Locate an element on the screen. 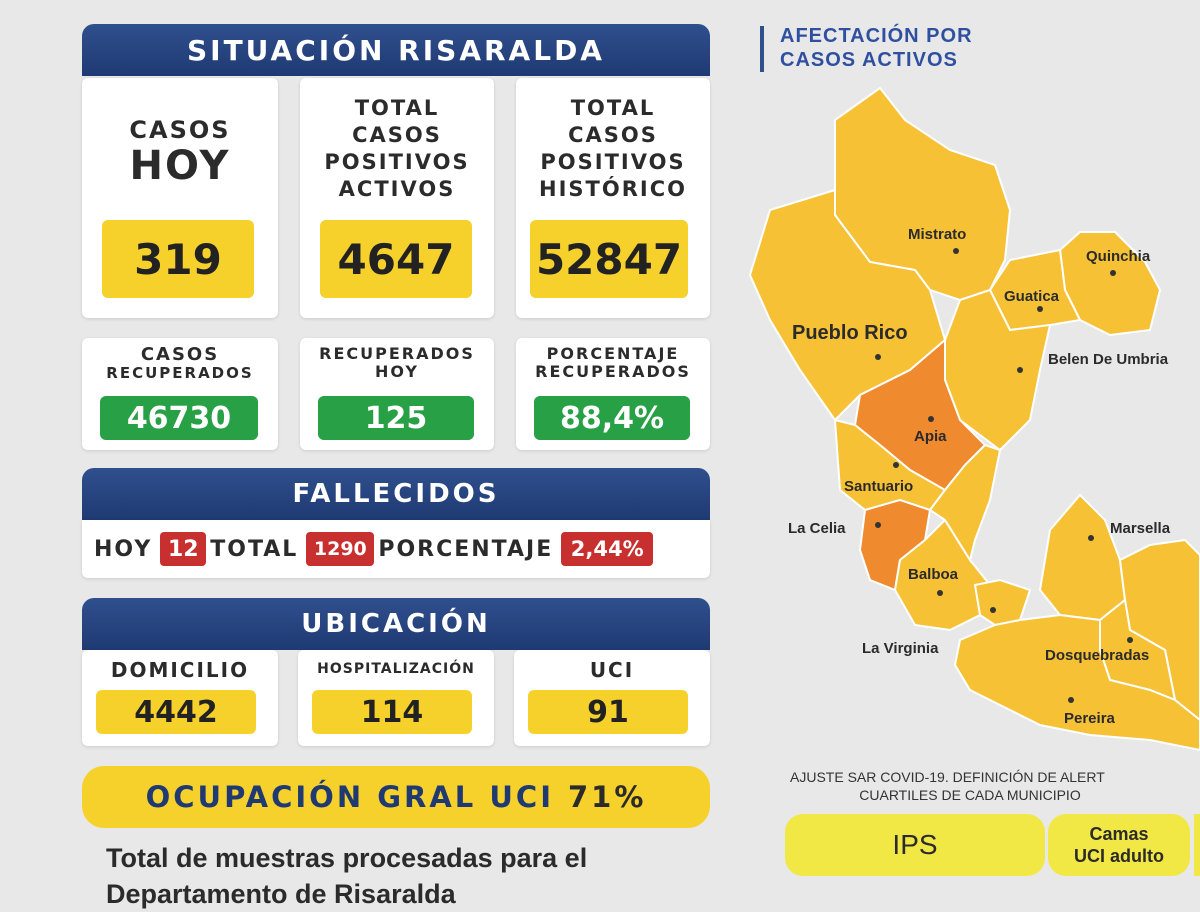 The width and height of the screenshot is (1200, 912). map-label-quinchia: Quinchia is located at coordinates (1118, 256).